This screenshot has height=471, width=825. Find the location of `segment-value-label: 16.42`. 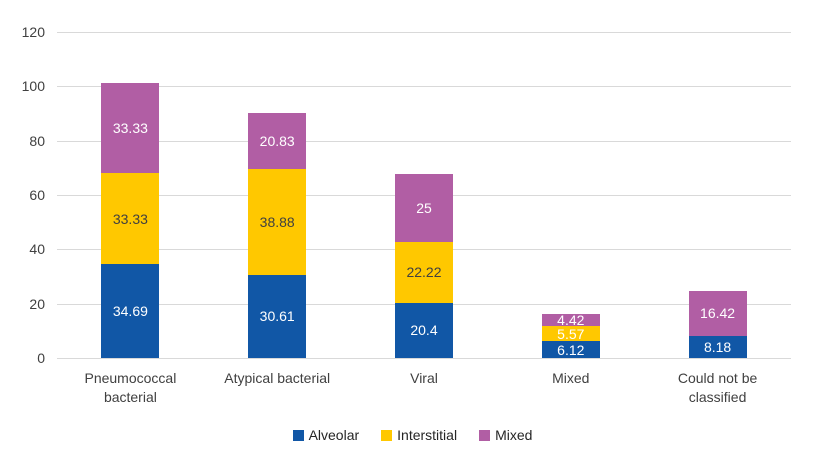

segment-value-label: 16.42 is located at coordinates (718, 313).